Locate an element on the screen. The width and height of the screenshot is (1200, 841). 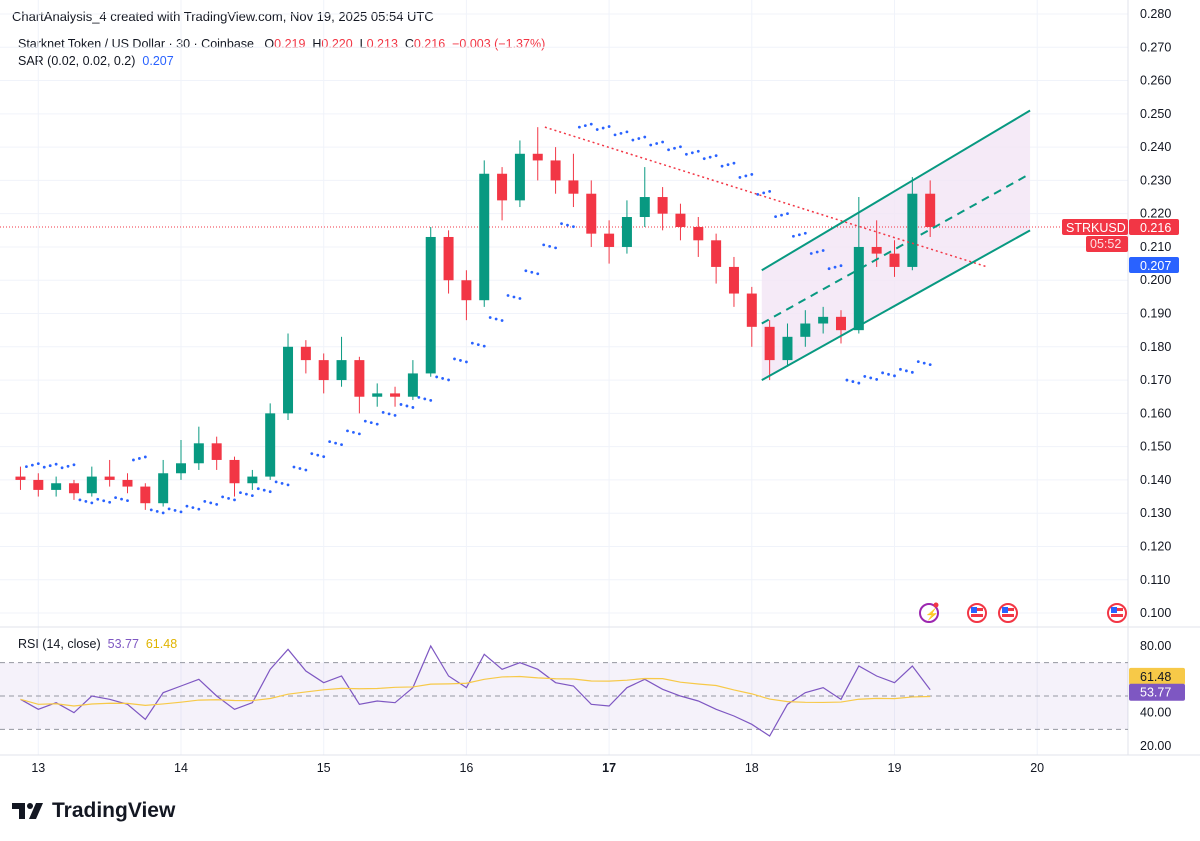
tradingview-logo-icon is located at coordinates (27, 811).